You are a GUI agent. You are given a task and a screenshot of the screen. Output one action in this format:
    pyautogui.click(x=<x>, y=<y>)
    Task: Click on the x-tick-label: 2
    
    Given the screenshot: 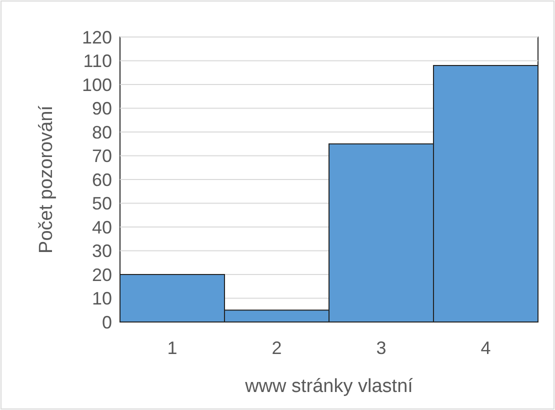 What is the action you would take?
    pyautogui.click(x=277, y=348)
    